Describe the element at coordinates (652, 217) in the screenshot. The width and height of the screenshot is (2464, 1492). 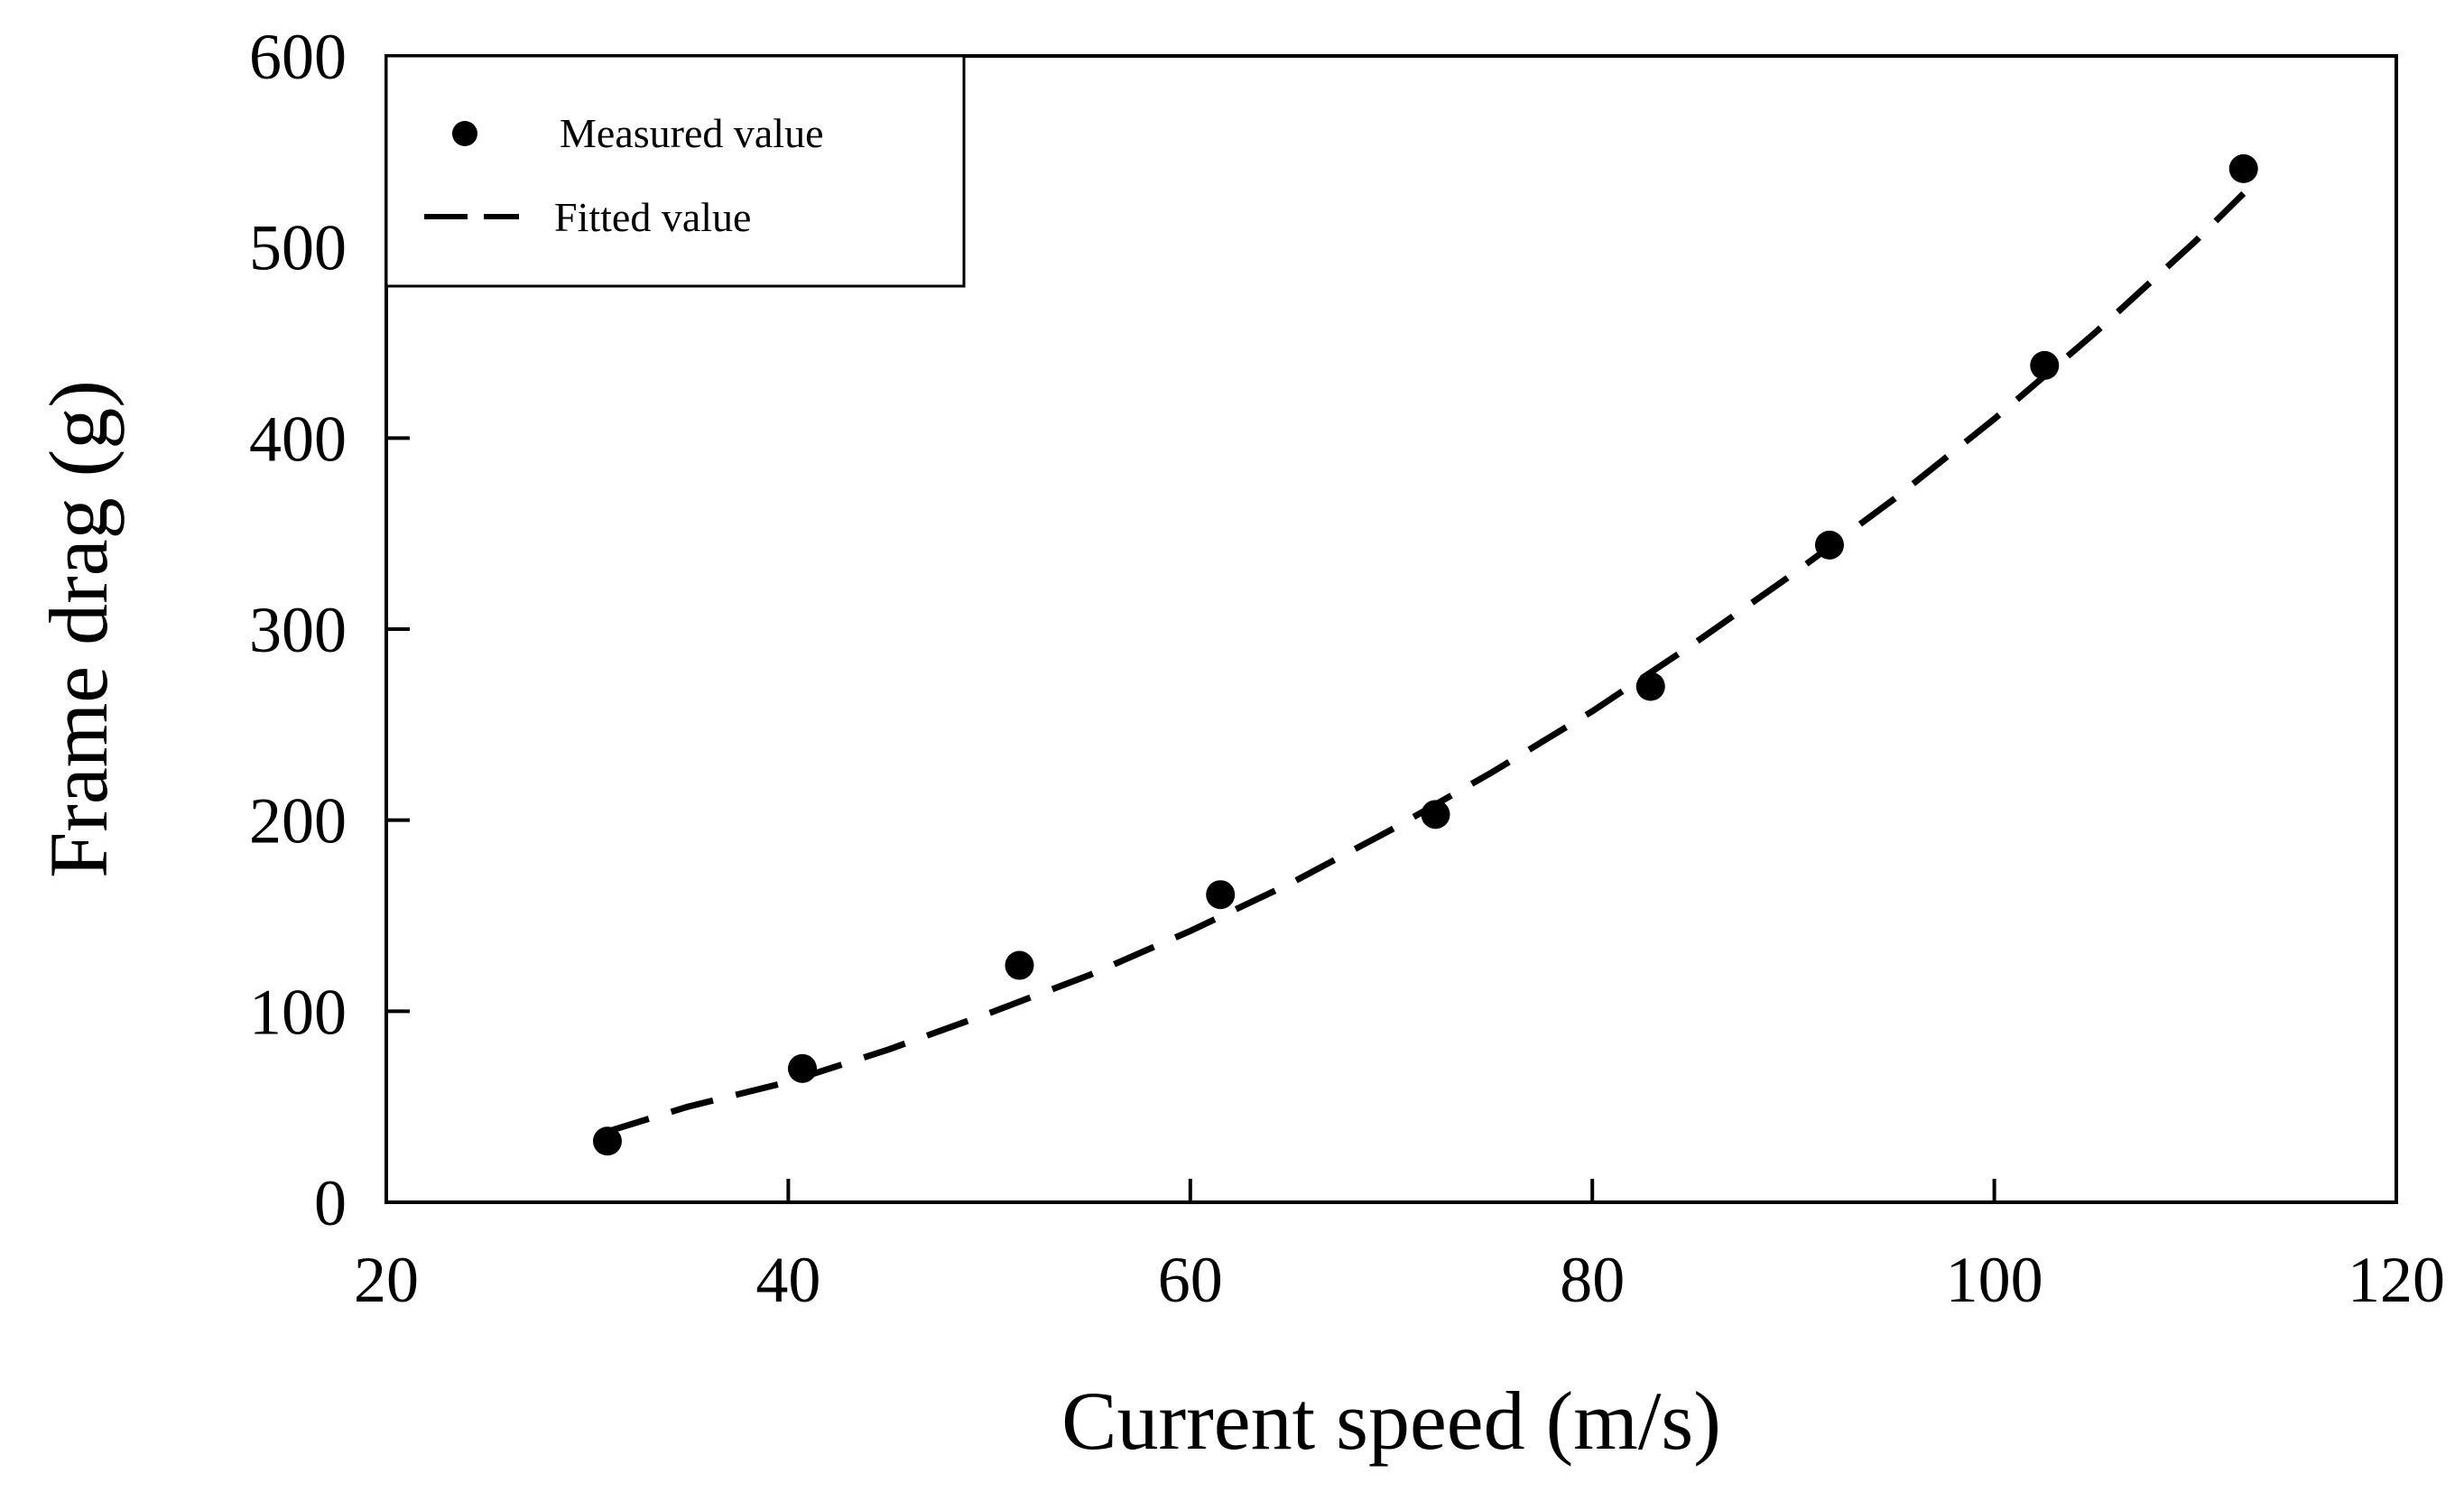
I see `legend-label-fitted: Fitted value` at that location.